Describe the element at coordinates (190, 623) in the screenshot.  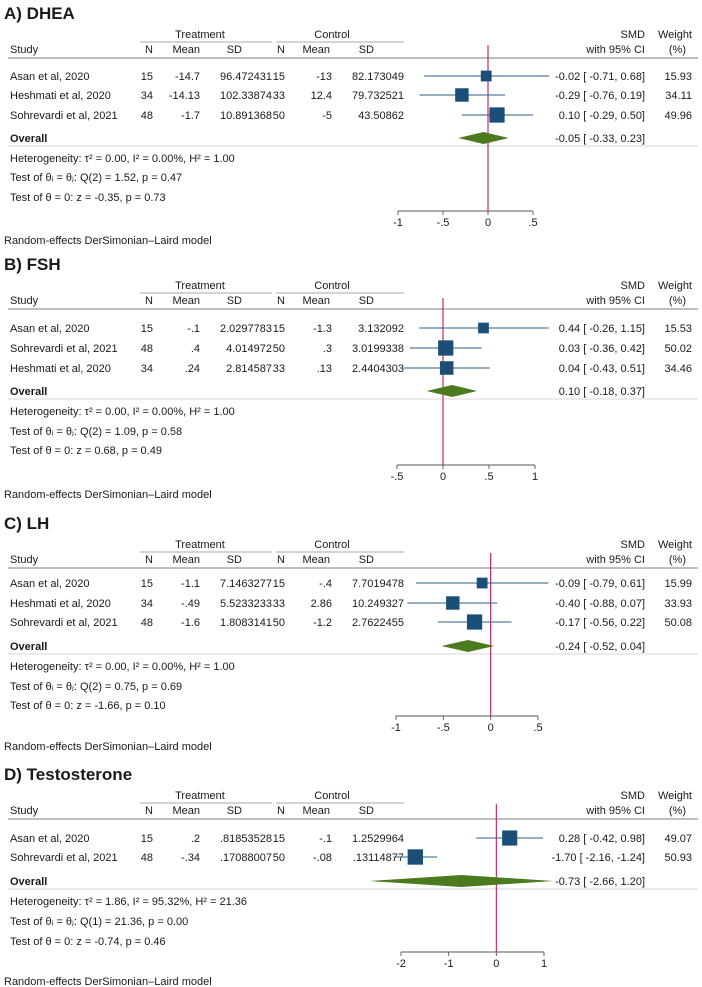
I see `mean-treatment: -1.6` at that location.